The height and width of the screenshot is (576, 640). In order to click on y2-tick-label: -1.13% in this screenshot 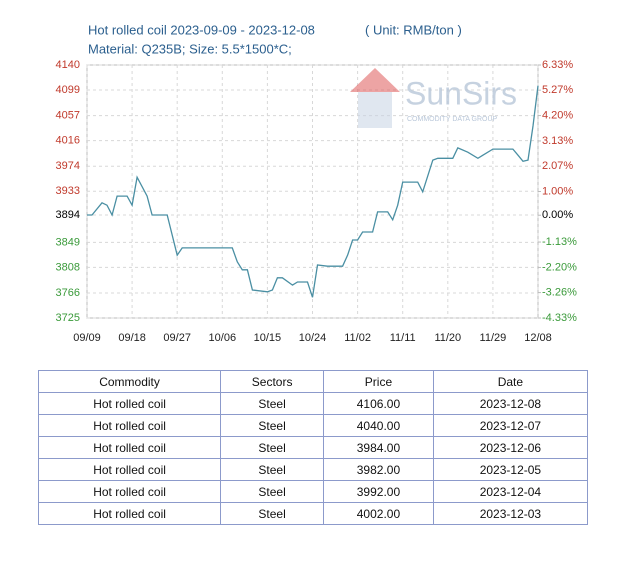, I will do `click(559, 242)`.